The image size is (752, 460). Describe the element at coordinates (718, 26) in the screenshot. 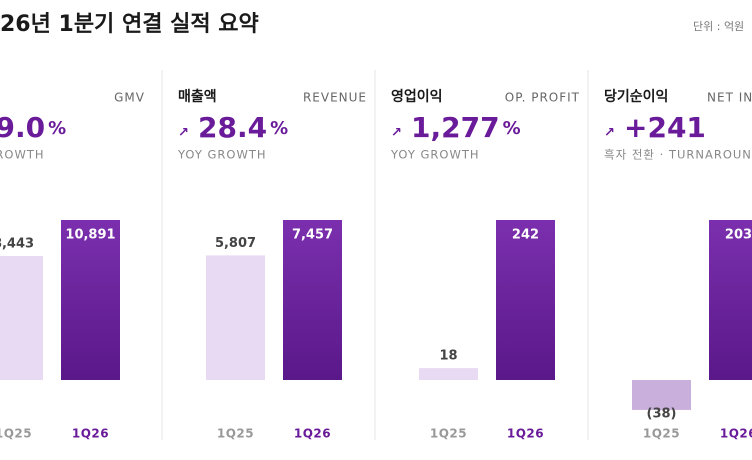

I see `unit-note: 단위 : 억원` at that location.